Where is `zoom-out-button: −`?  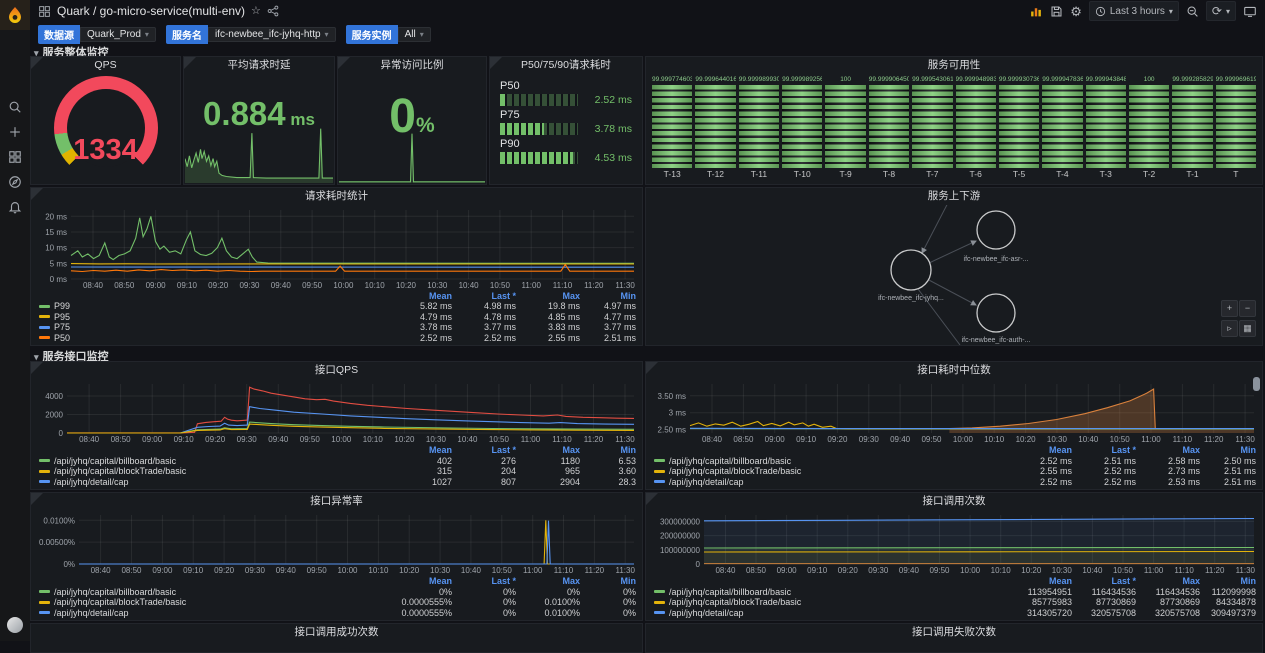
zoom-out-button: − is located at coordinates (1247, 308).